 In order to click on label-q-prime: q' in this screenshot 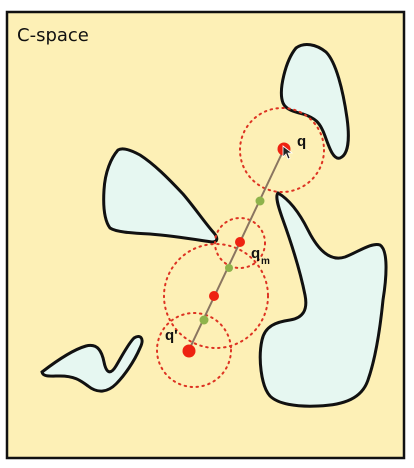, I will do `click(171, 335)`.